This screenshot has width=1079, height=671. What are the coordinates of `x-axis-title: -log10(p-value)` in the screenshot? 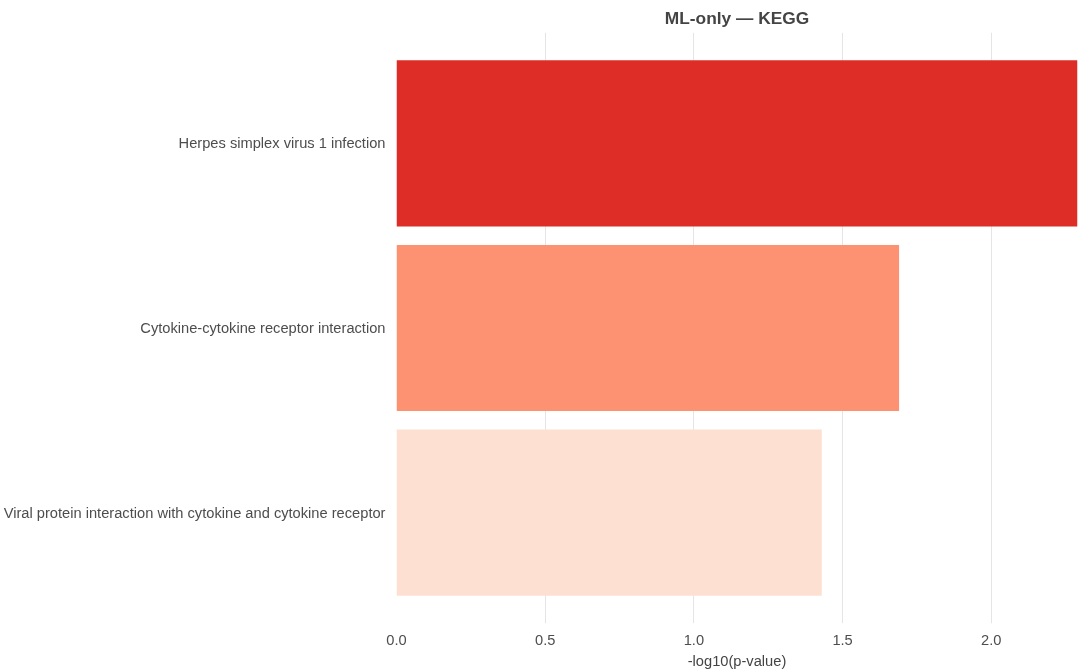 It's located at (737, 660).